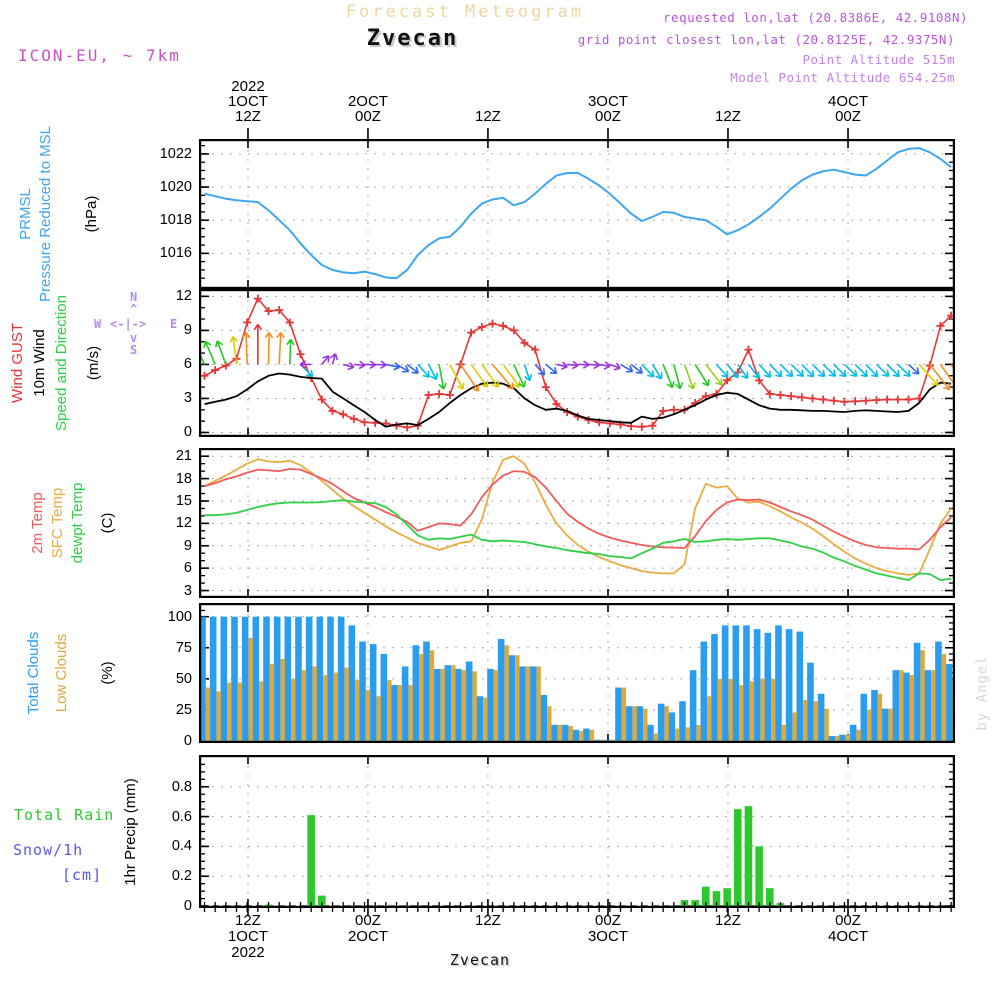  I want to click on point-altitude: Point Altitude 515m, so click(878, 59).